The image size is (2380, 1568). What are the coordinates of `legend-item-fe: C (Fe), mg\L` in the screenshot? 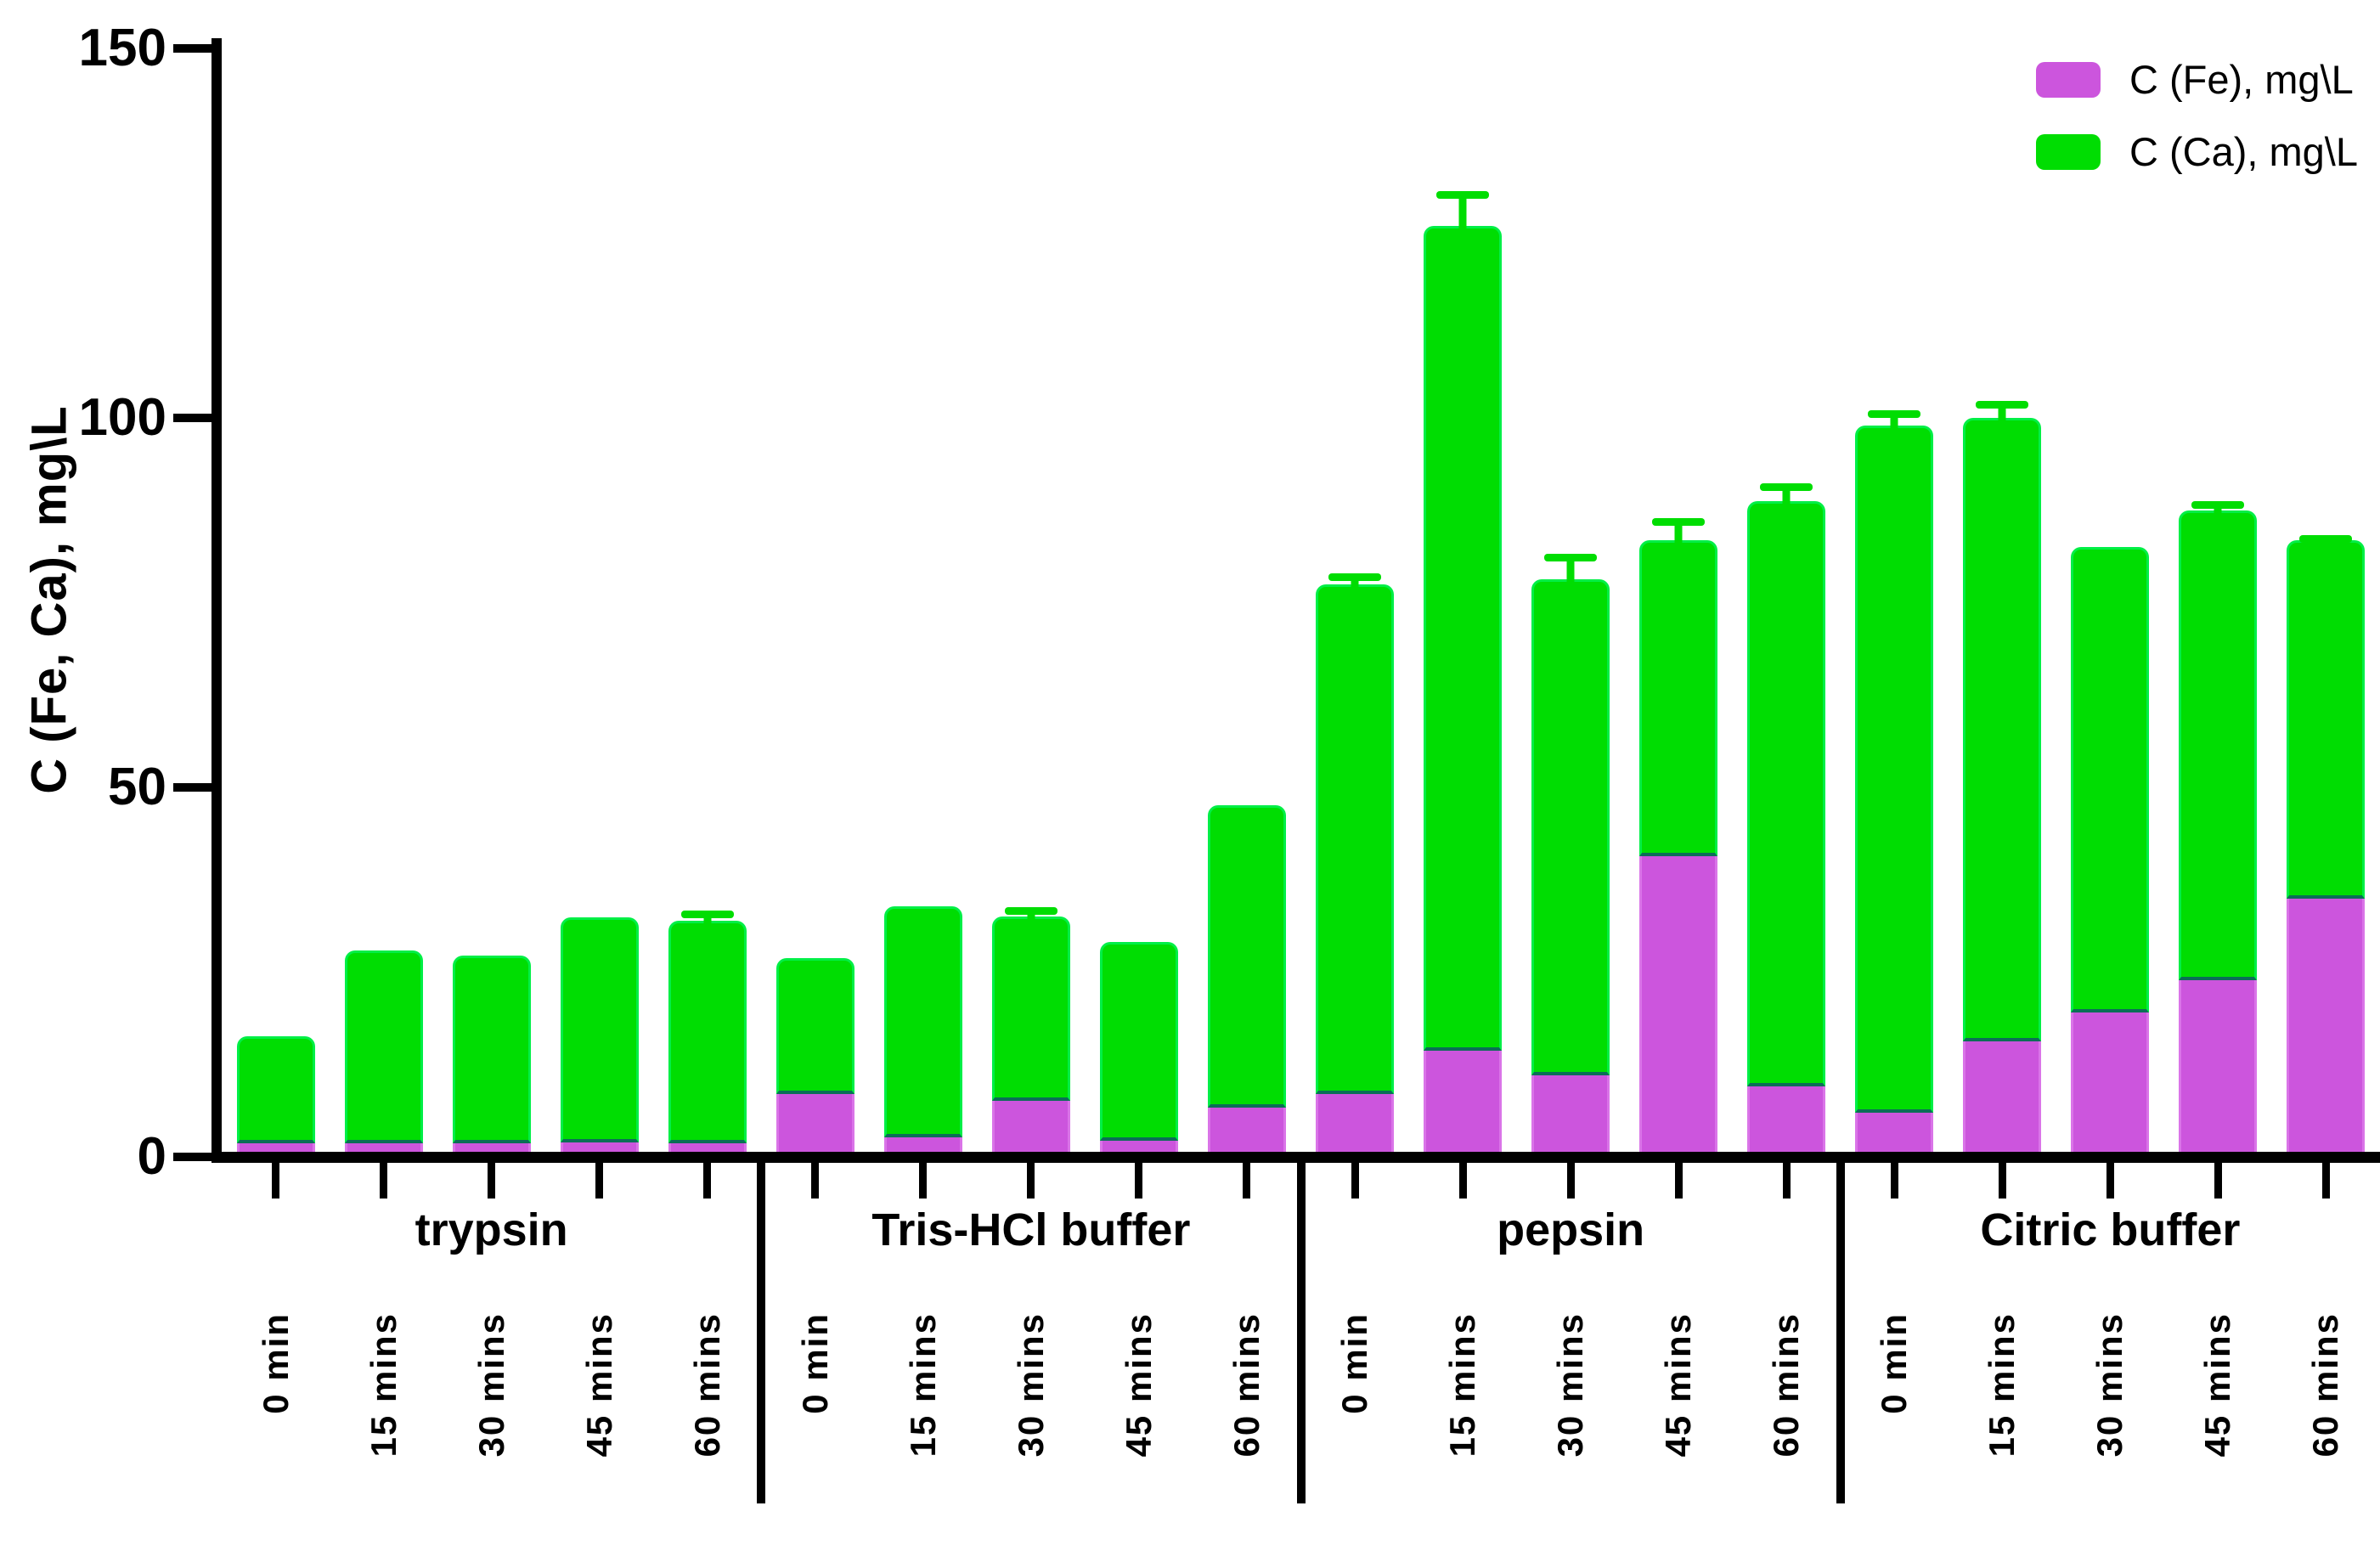 It's located at (2197, 80).